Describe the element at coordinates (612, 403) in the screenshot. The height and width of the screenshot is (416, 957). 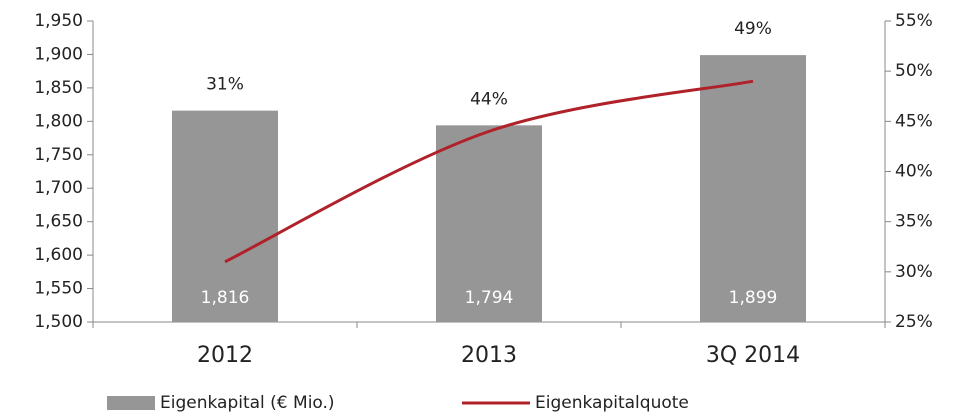
I see `legend-label: Eigenkapitalquote` at that location.